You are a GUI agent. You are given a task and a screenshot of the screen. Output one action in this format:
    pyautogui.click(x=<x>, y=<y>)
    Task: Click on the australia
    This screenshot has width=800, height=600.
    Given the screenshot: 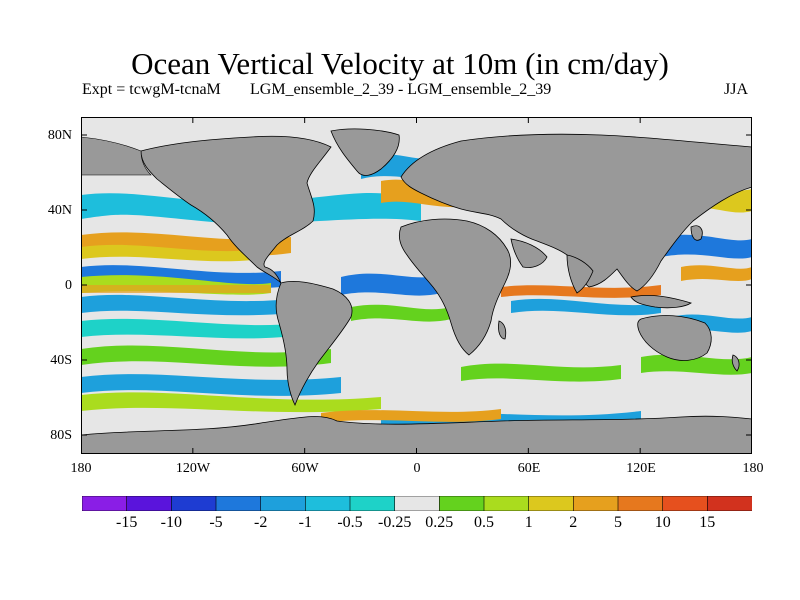 What is the action you would take?
    pyautogui.click(x=674, y=338)
    